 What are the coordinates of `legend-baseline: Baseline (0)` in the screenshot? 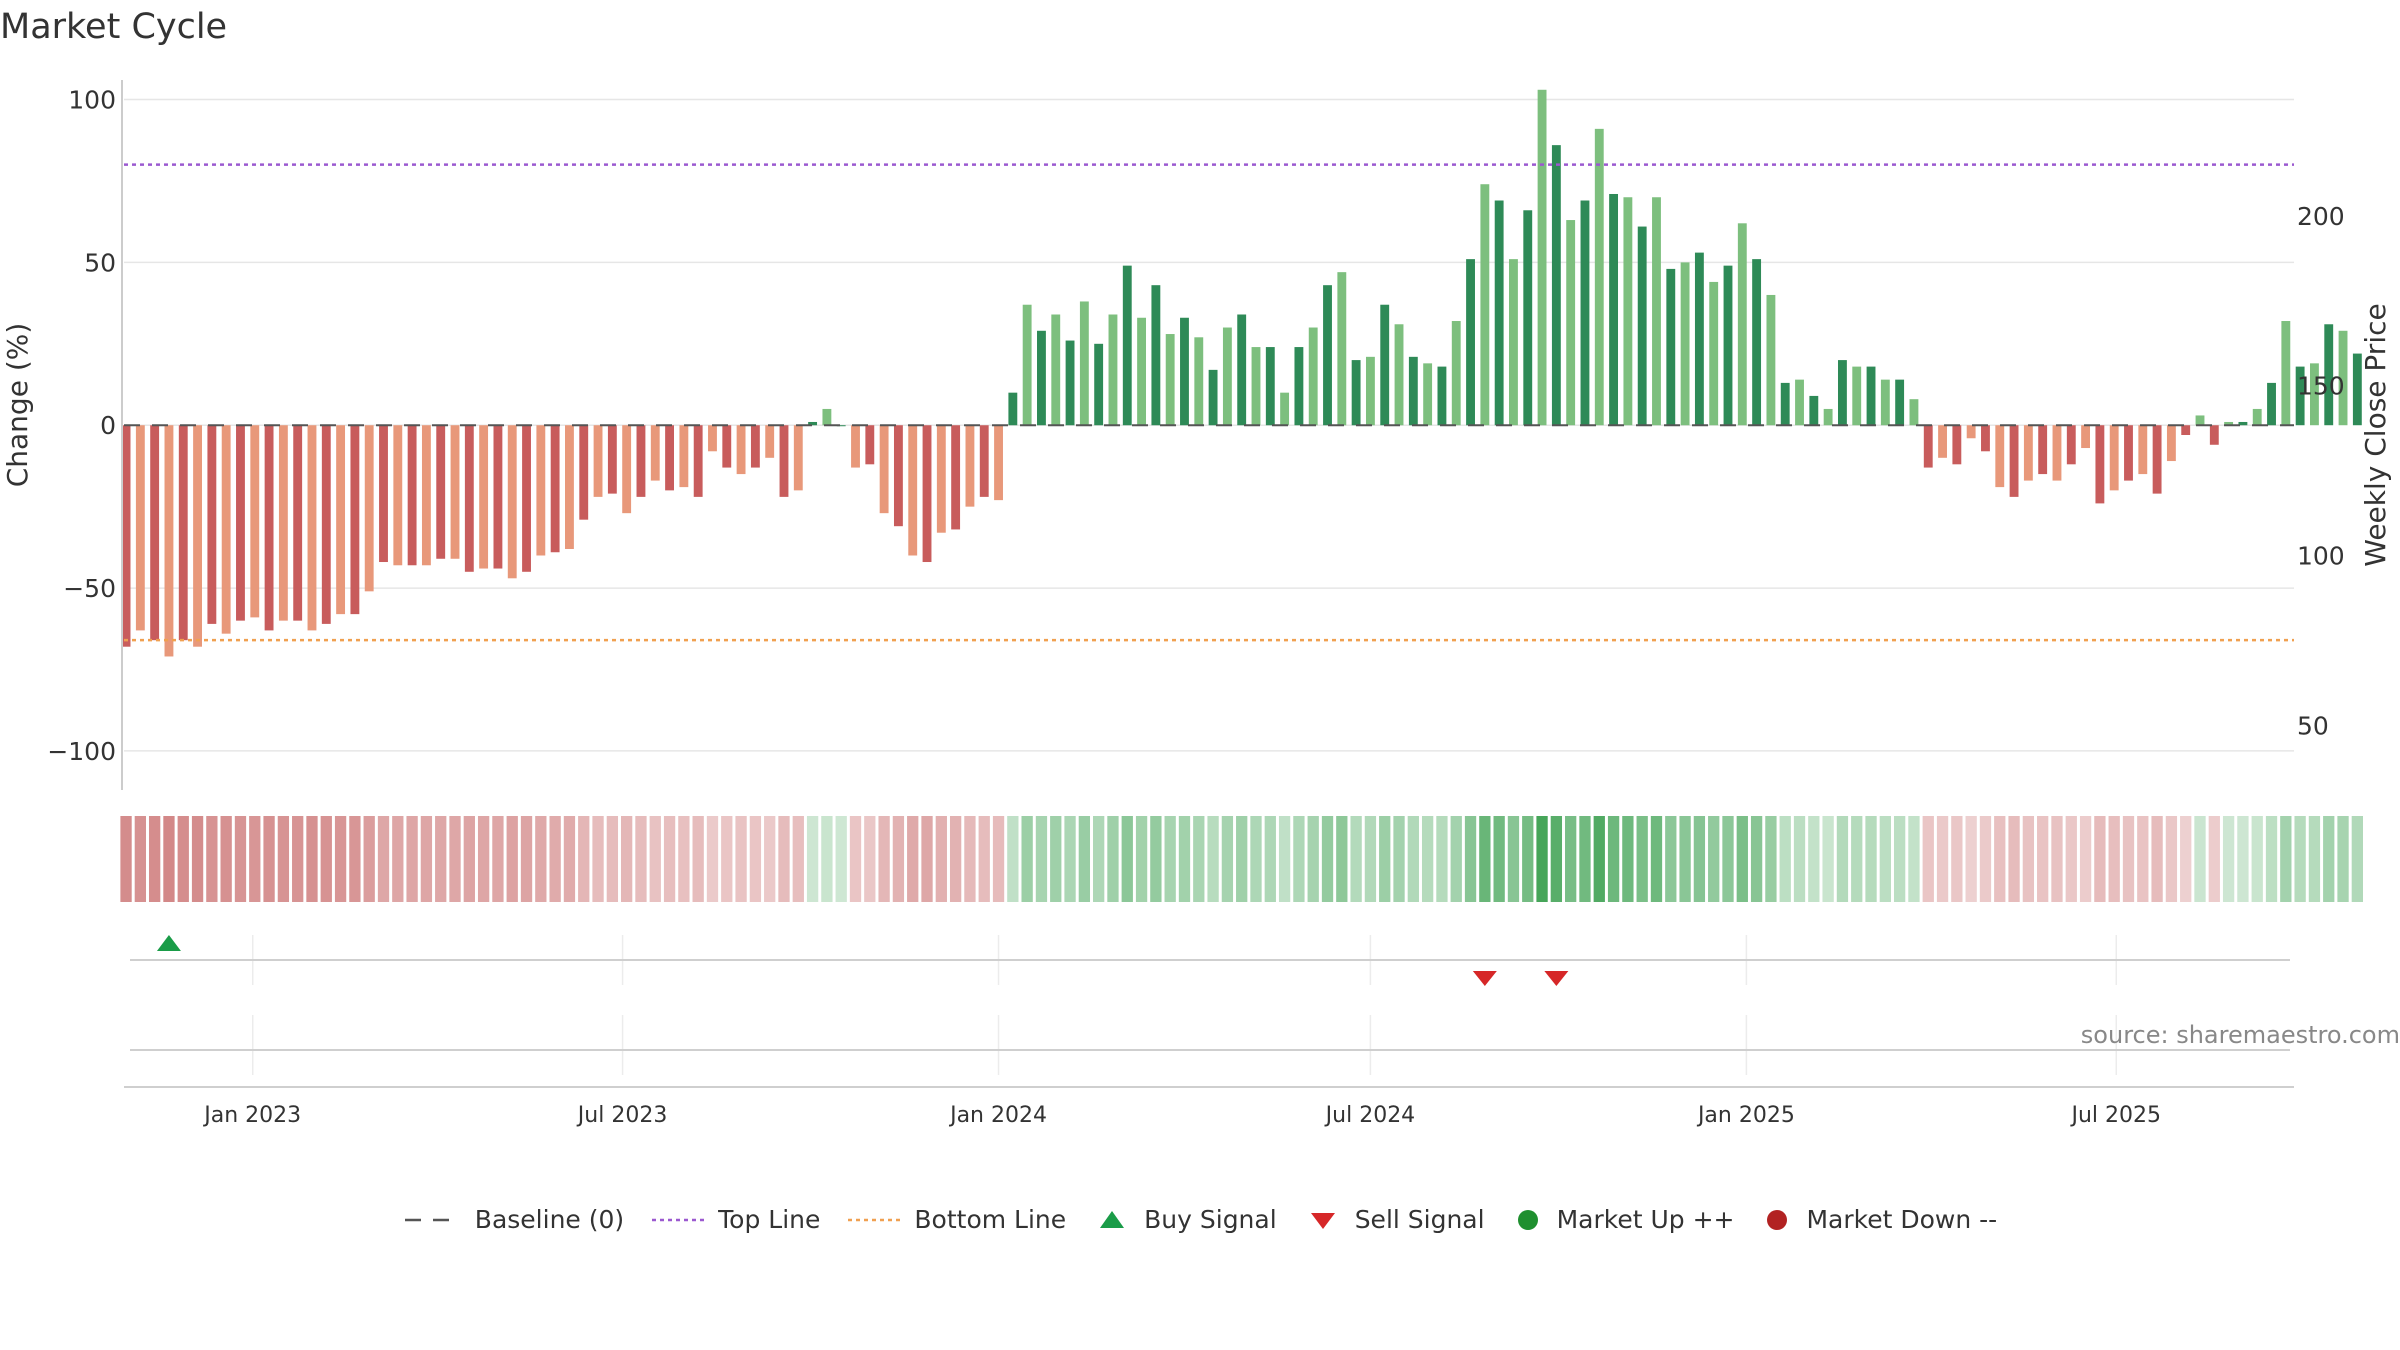 It's located at (513, 1219).